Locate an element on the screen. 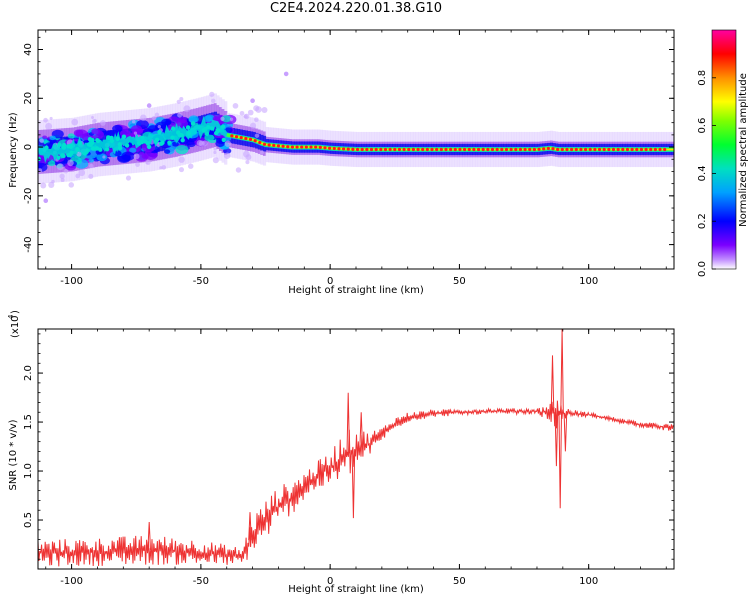  colorbar-gradient is located at coordinates (724, 149).